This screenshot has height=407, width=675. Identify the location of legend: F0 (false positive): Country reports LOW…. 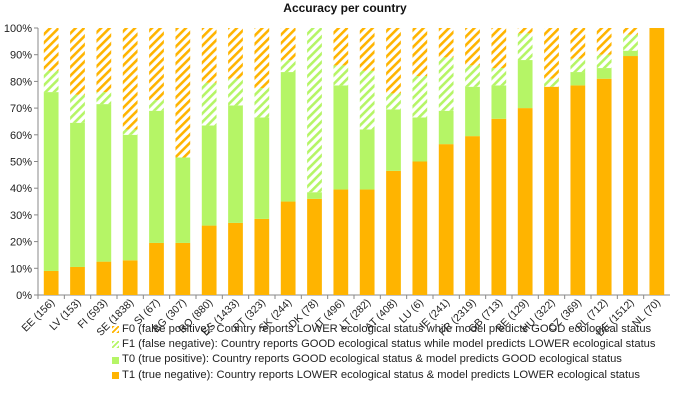
(384, 352).